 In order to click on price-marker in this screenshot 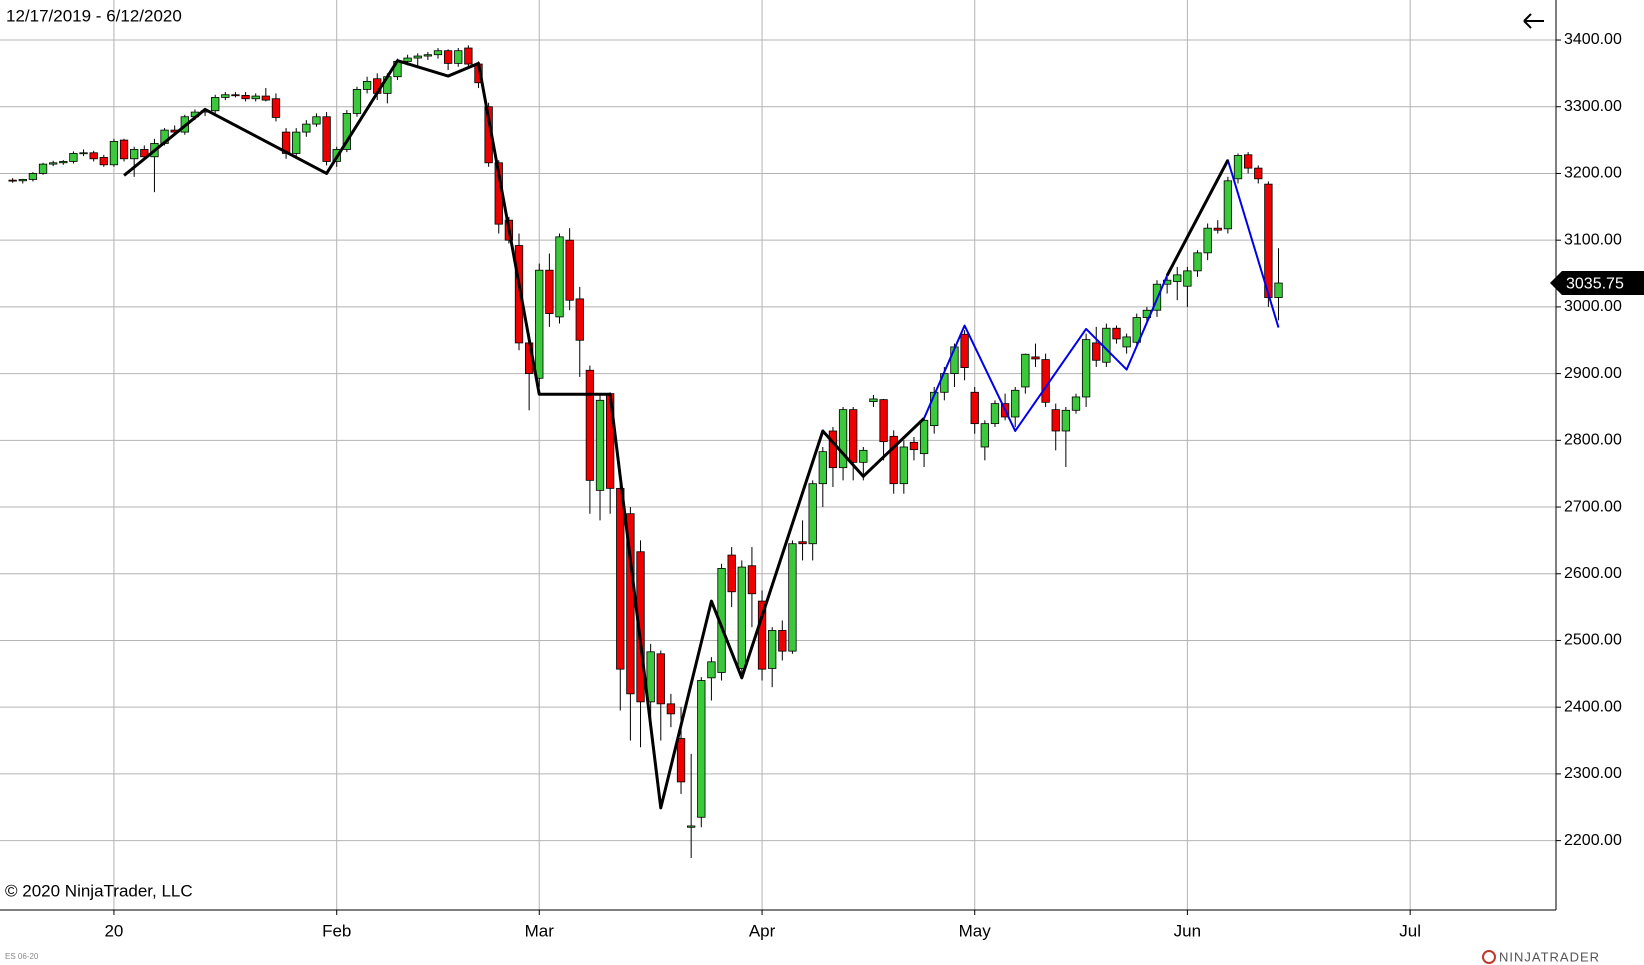, I will do `click(1597, 283)`.